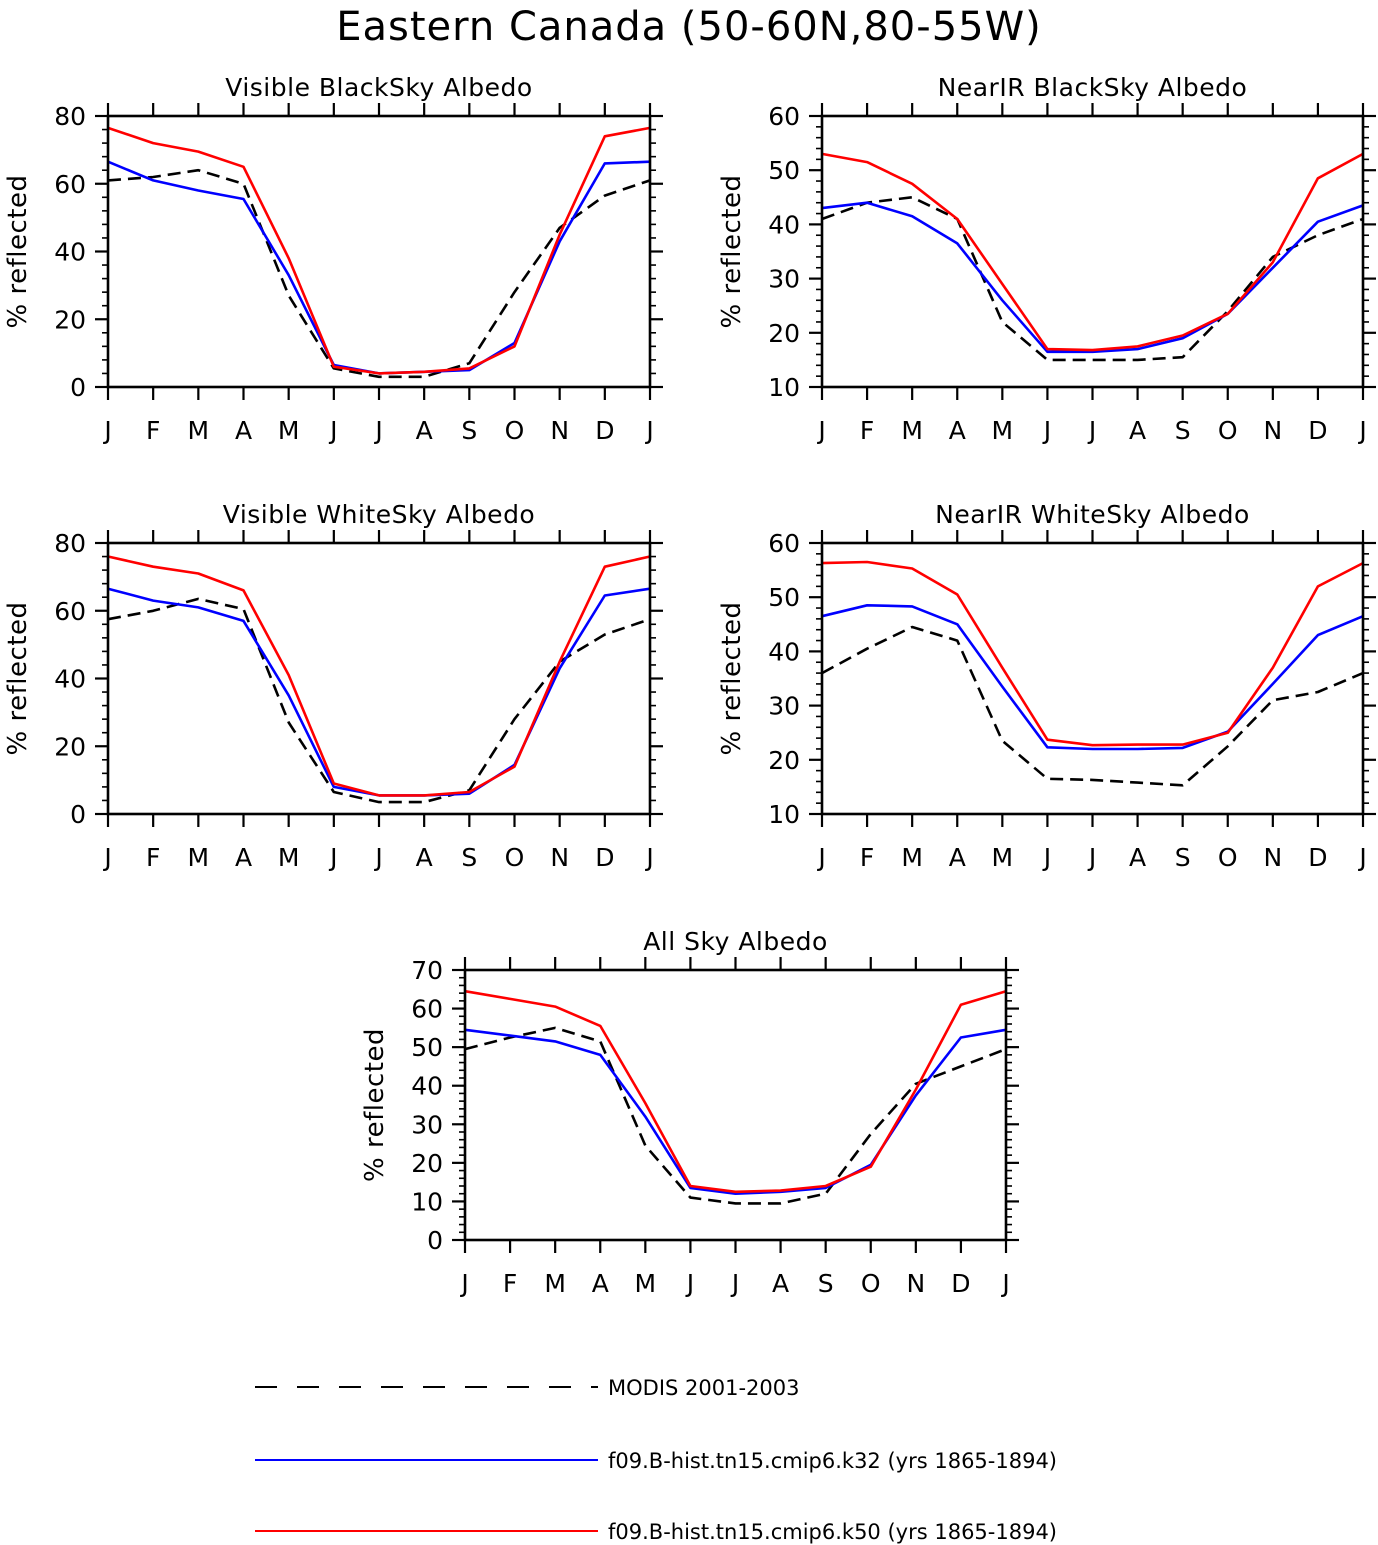 Image resolution: width=1378 pixels, height=1545 pixels. I want to click on y-tick-label: 80, so click(70, 543).